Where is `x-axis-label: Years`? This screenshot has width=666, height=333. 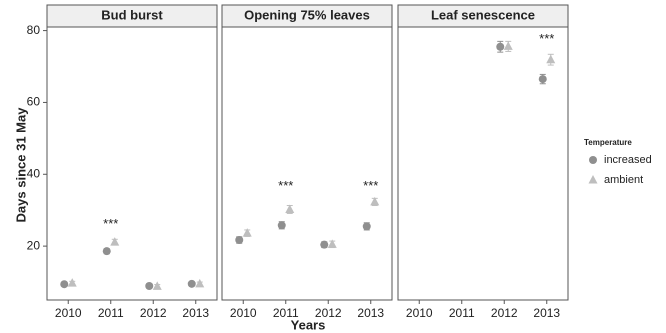 x-axis-label: Years is located at coordinates (308, 324).